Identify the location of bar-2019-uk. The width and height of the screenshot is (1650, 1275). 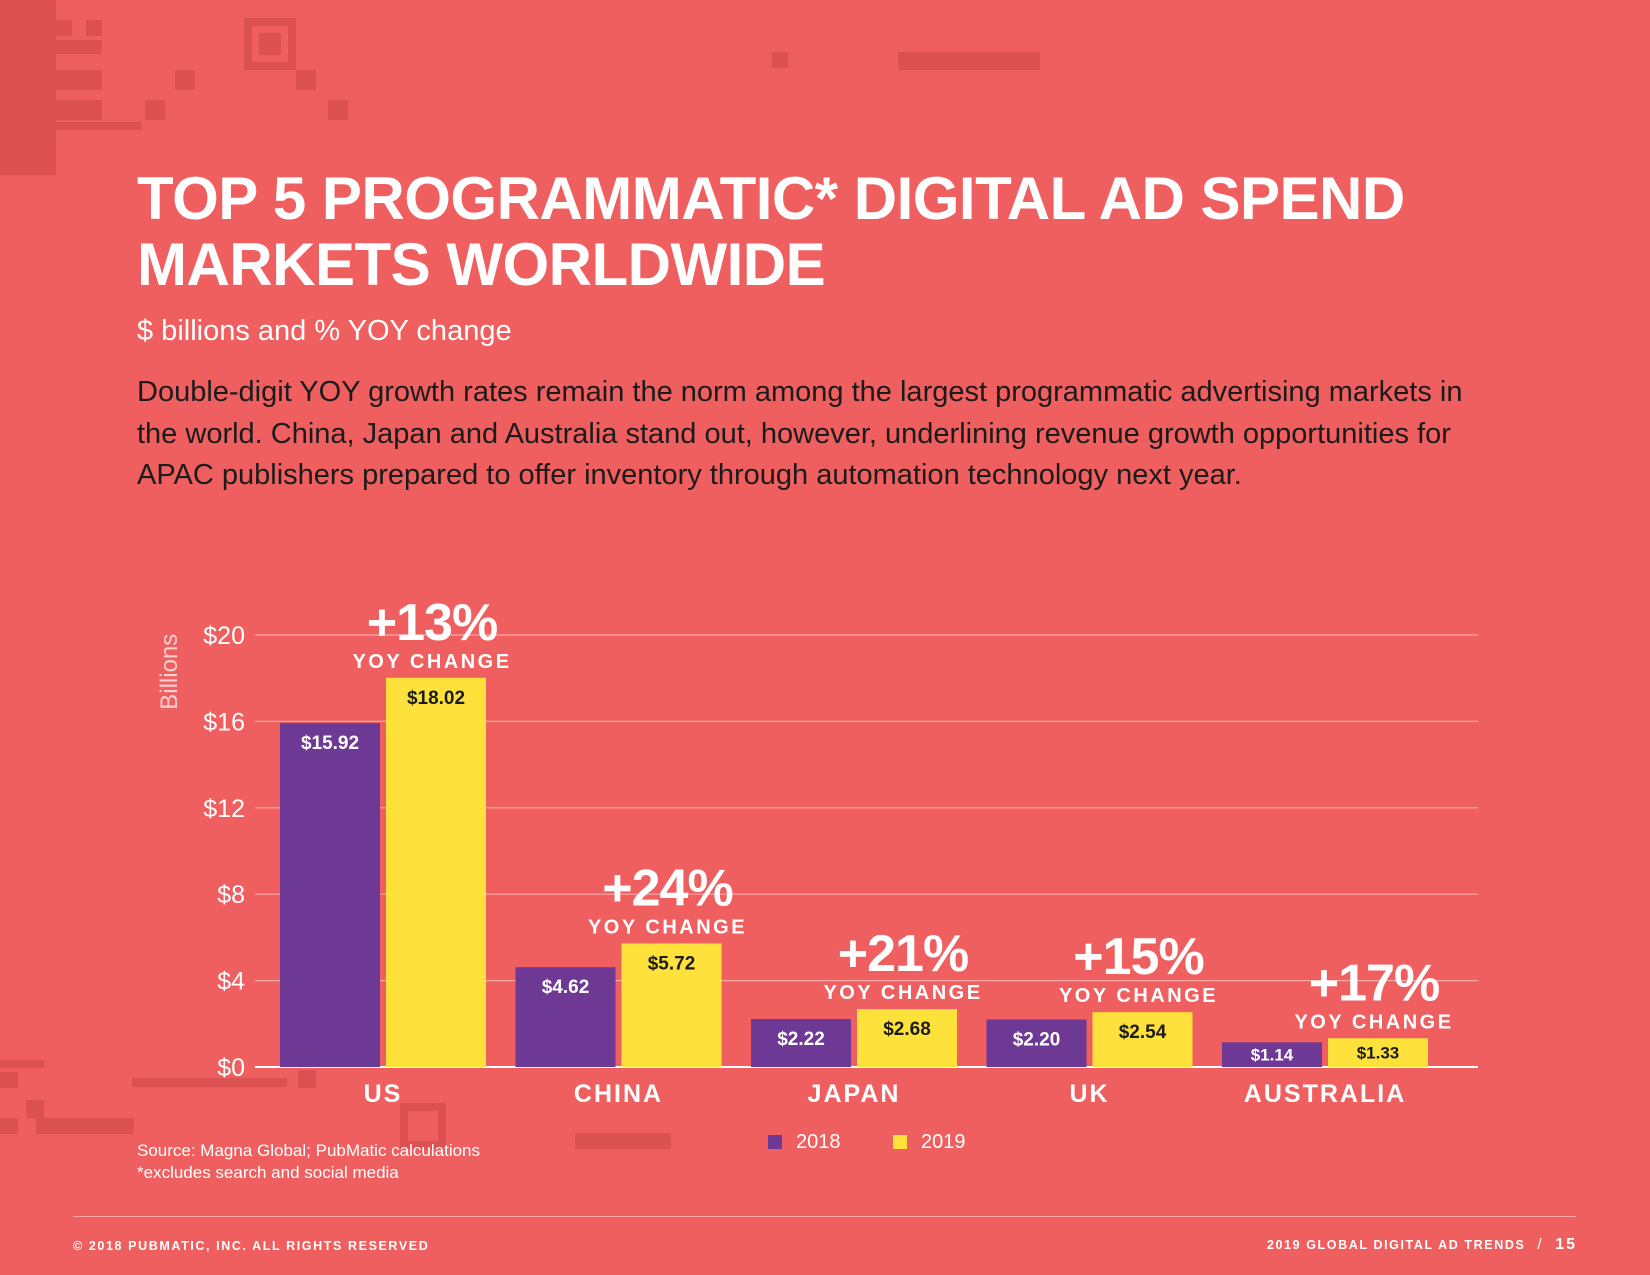
(1142, 1039).